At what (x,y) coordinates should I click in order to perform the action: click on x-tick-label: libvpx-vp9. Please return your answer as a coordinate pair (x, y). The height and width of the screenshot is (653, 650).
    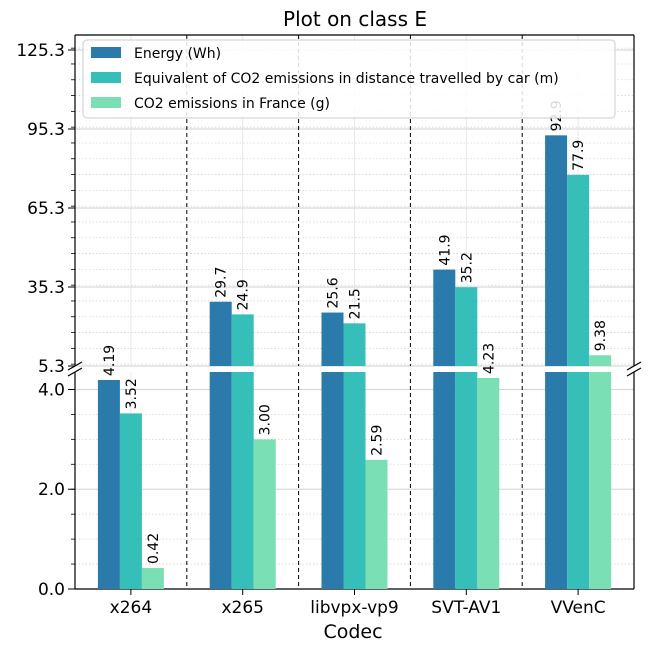
    Looking at the image, I should click on (354, 608).